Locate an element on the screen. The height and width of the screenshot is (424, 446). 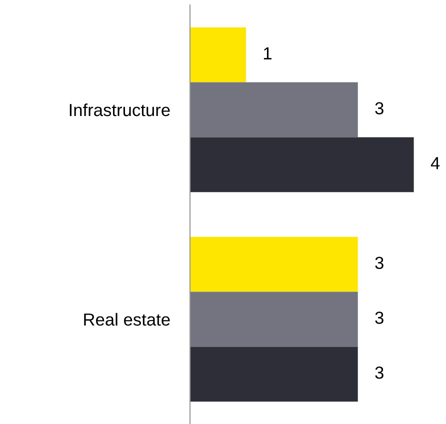
data-label: 1 is located at coordinates (268, 53).